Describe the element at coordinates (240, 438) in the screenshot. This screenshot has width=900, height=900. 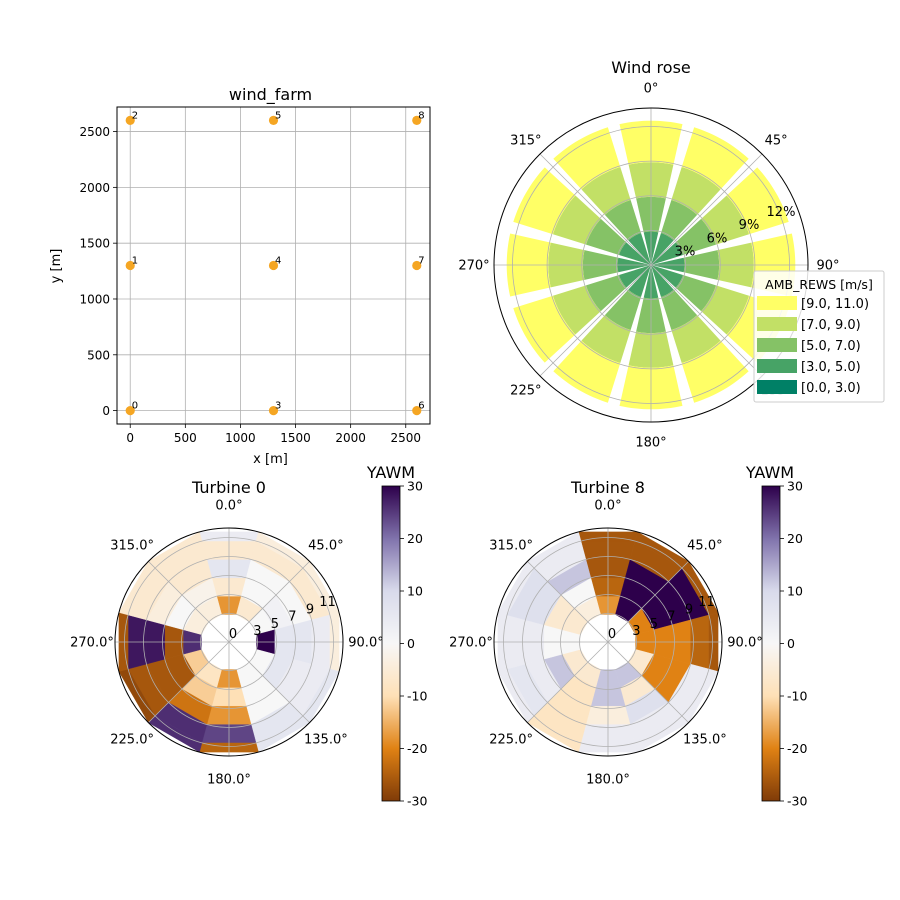
I see `wind-farm-xtick-label: 1000` at that location.